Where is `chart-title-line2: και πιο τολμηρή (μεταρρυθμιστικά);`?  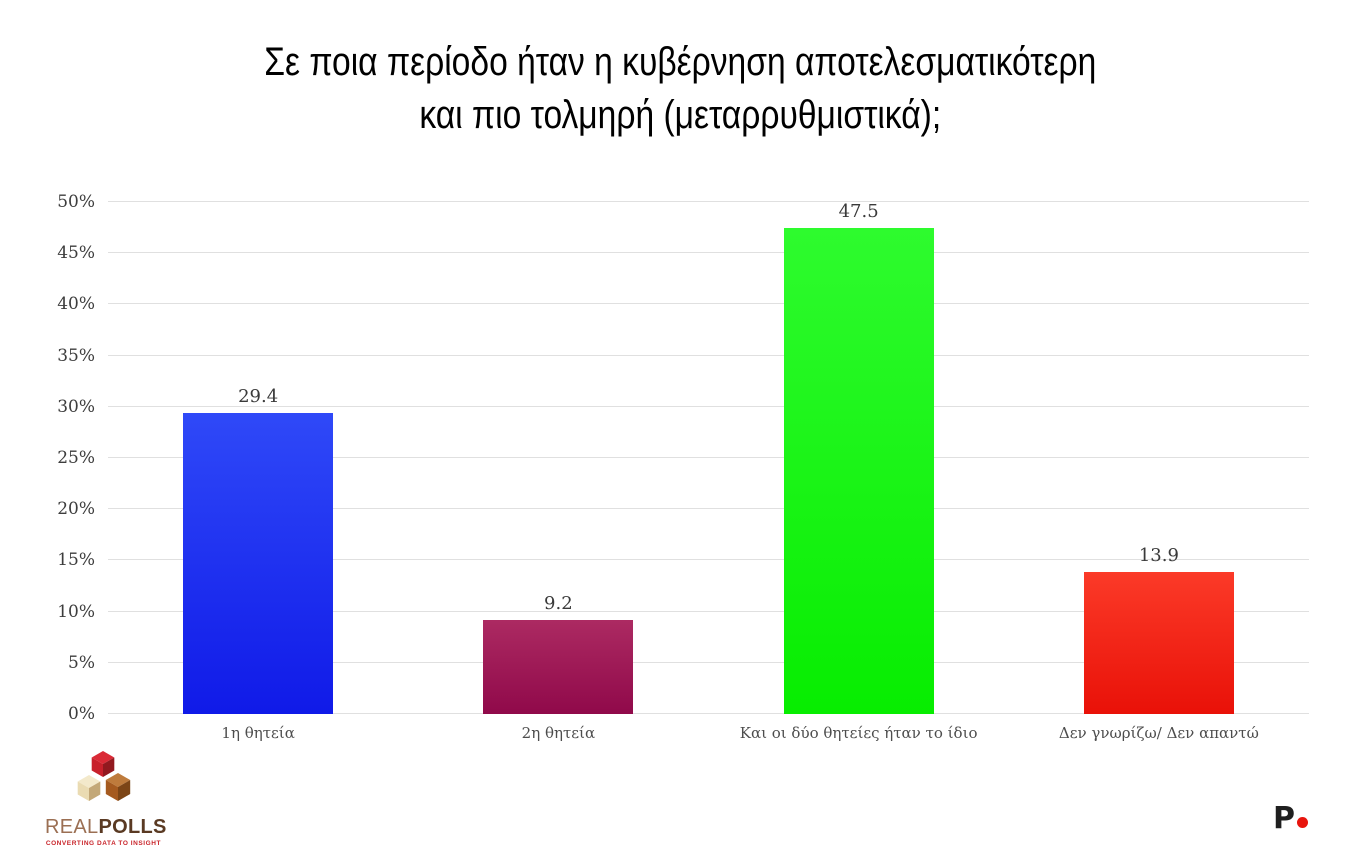 chart-title-line2: και πιο τολμηρή (μεταρρυθμιστικά); is located at coordinates (680, 114).